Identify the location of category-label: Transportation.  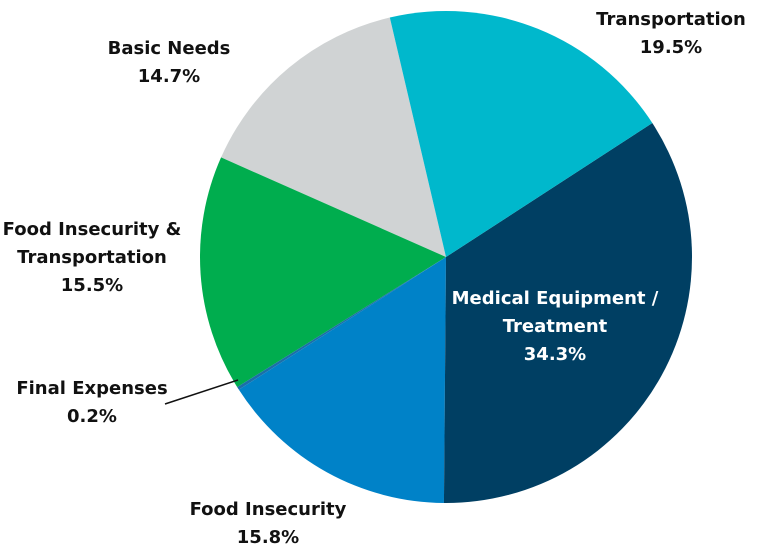
(671, 19).